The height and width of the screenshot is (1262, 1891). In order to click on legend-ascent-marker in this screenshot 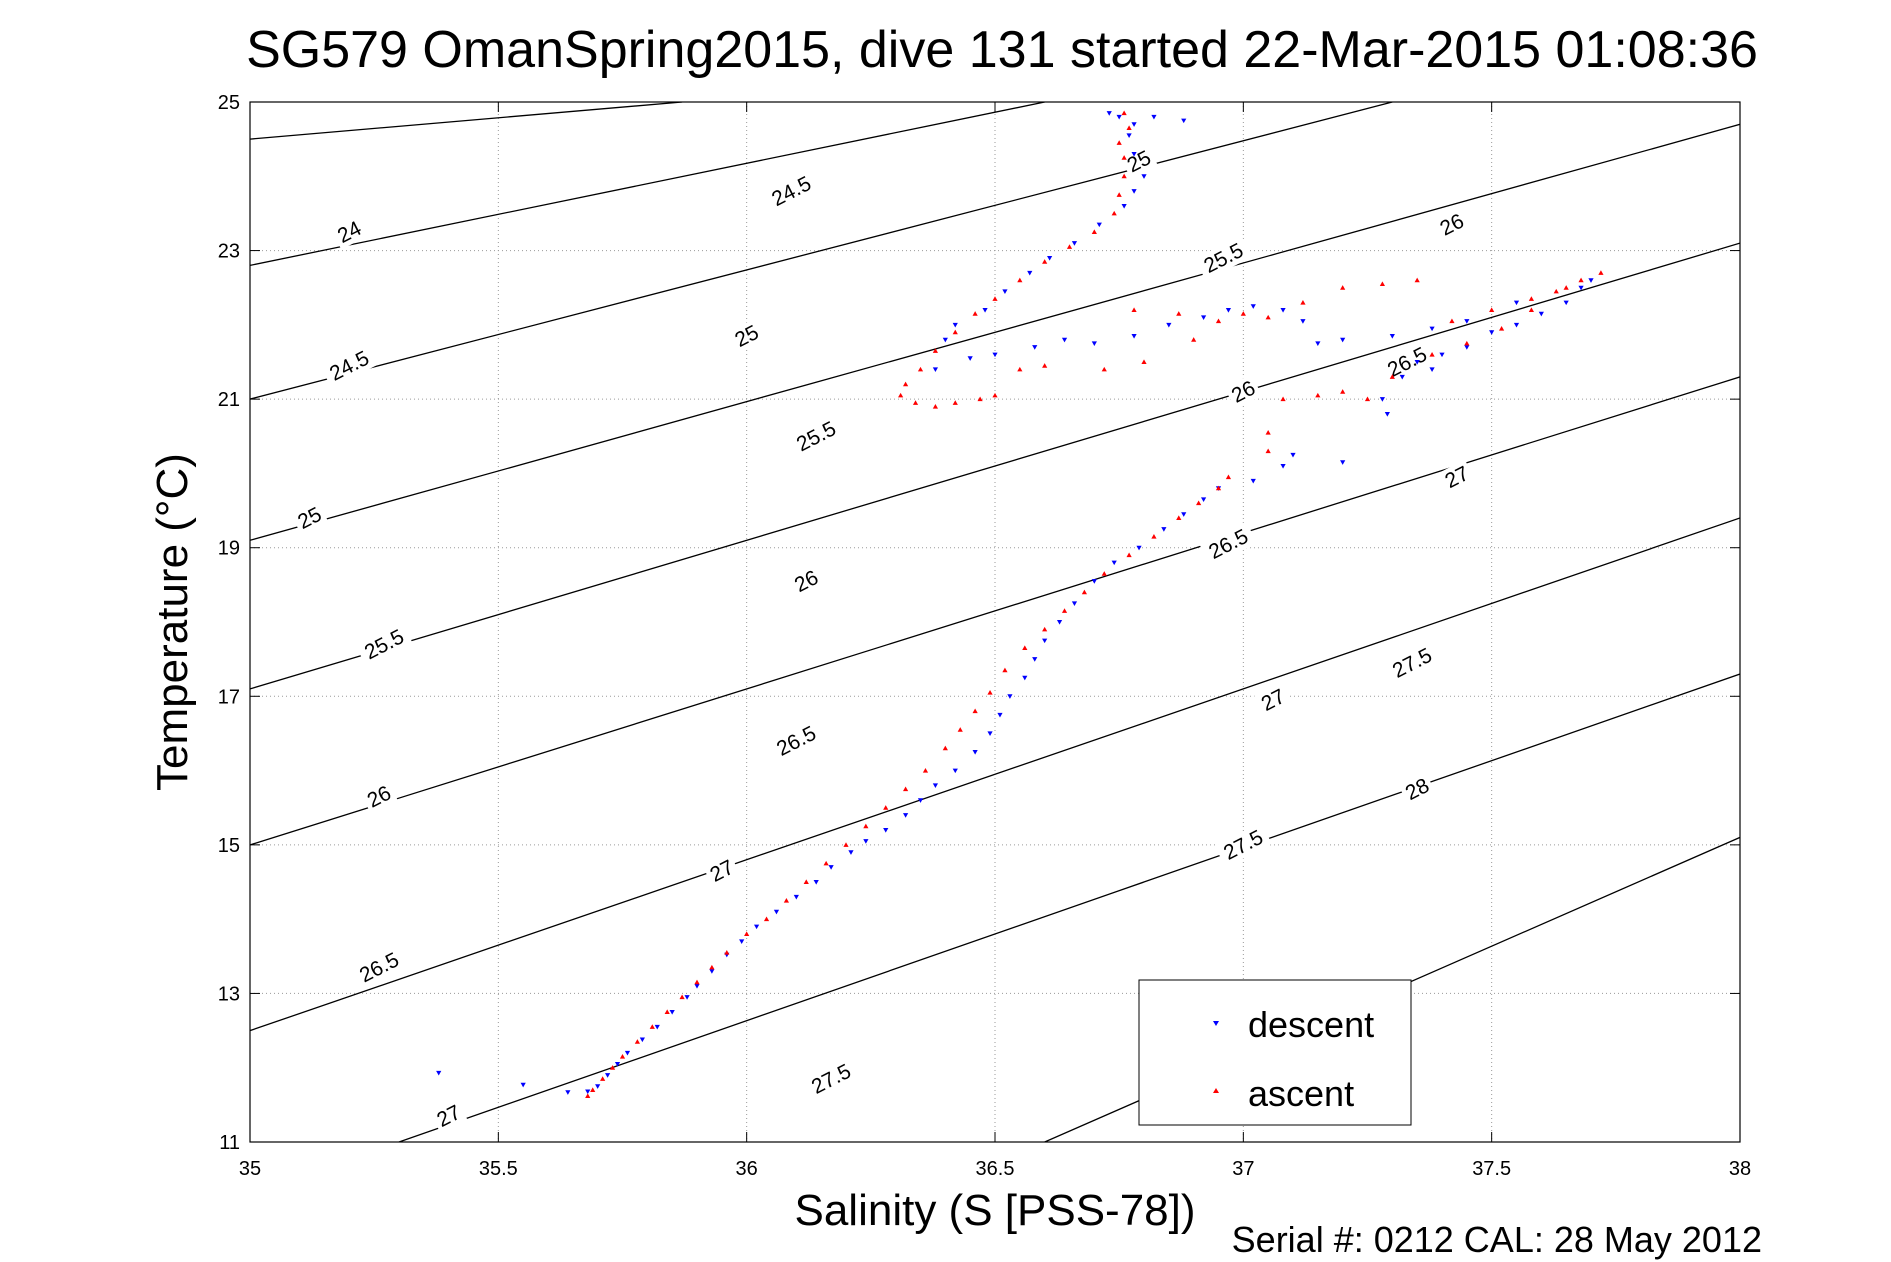, I will do `click(1216, 1090)`.